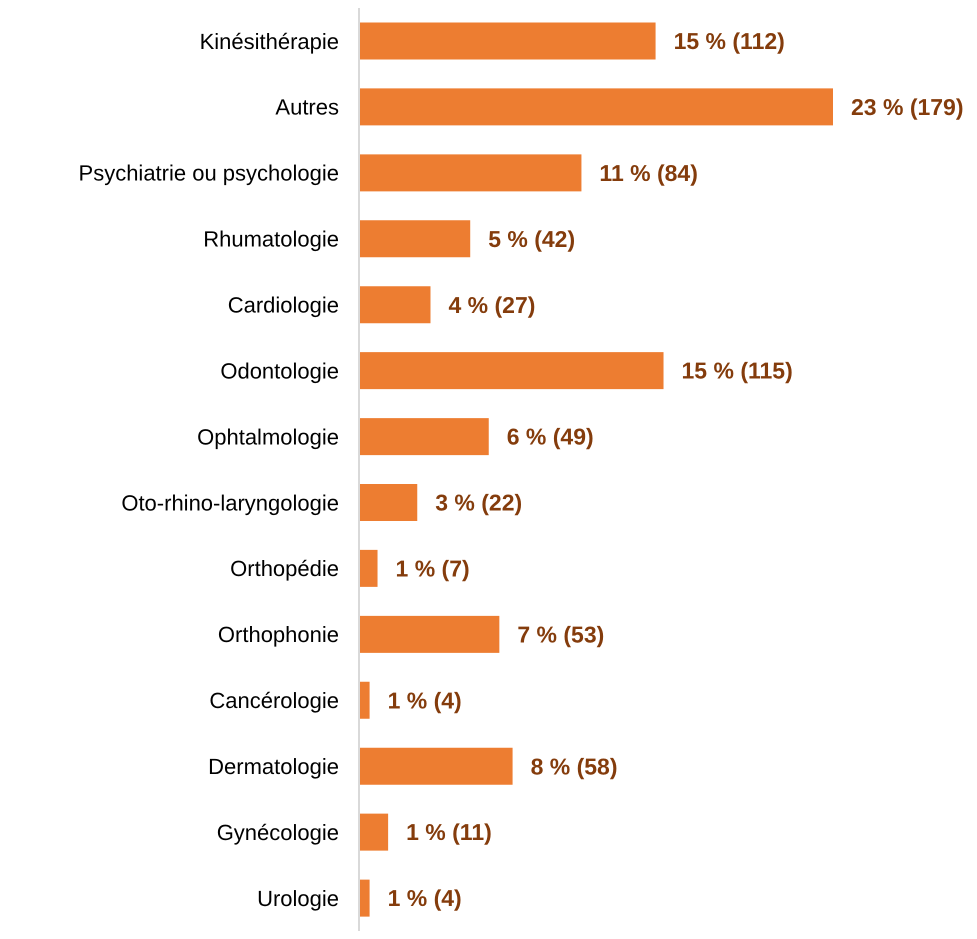 The height and width of the screenshot is (939, 977). Describe the element at coordinates (279, 371) in the screenshot. I see `y-tick-label: Odontologie` at that location.